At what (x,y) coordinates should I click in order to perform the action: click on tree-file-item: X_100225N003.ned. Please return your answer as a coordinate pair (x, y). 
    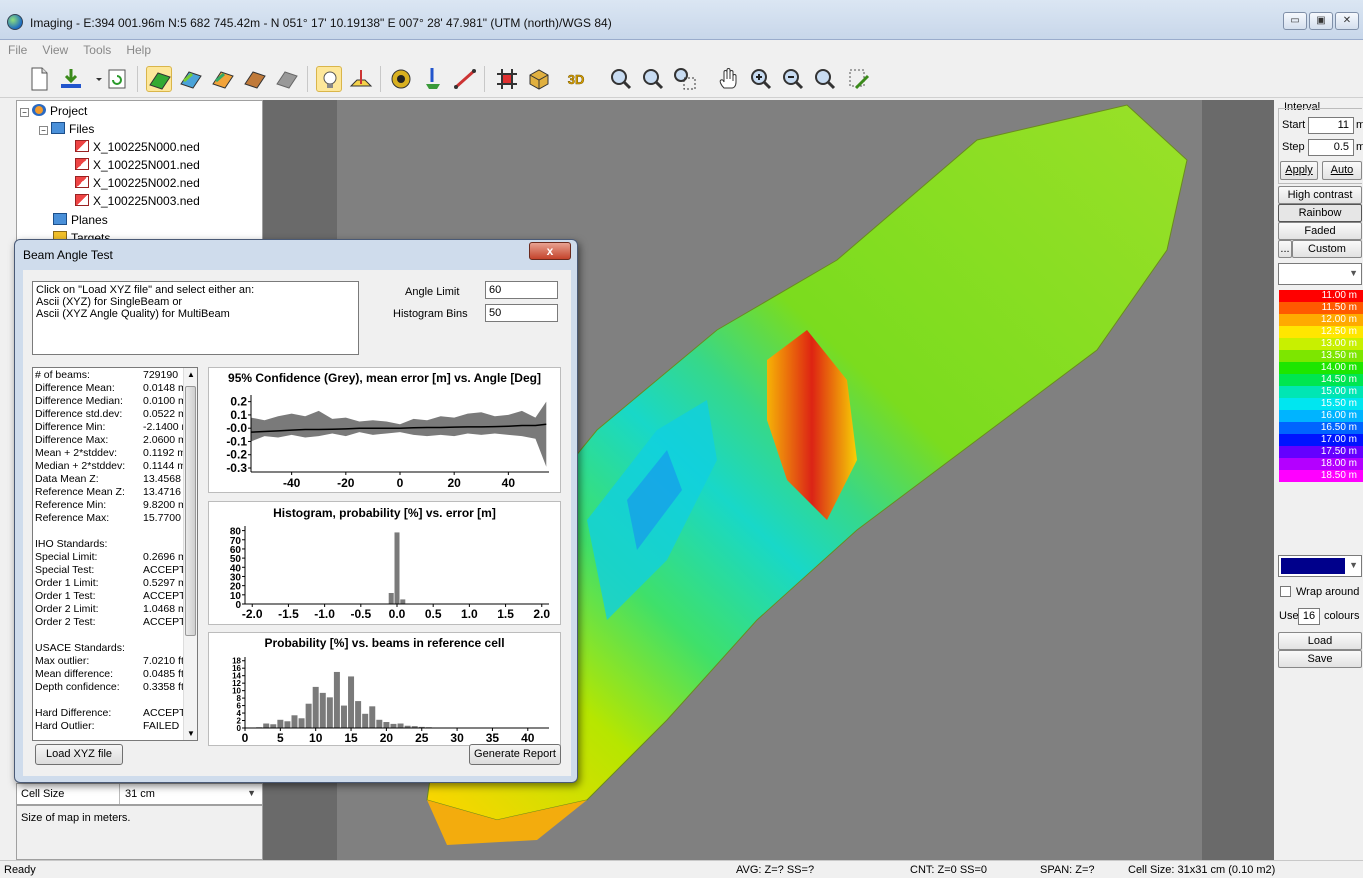
    Looking at the image, I should click on (137, 201).